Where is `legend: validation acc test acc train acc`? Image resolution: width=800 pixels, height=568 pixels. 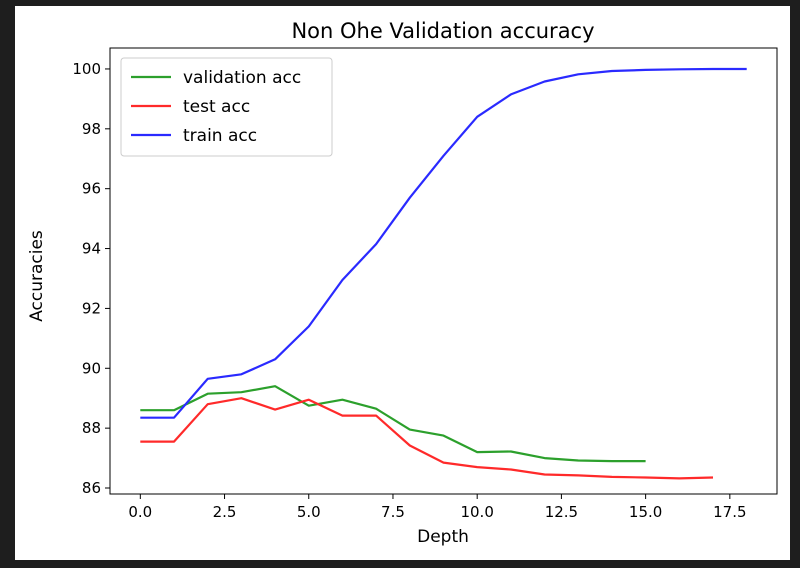
legend: validation acc test acc train acc is located at coordinates (226, 107).